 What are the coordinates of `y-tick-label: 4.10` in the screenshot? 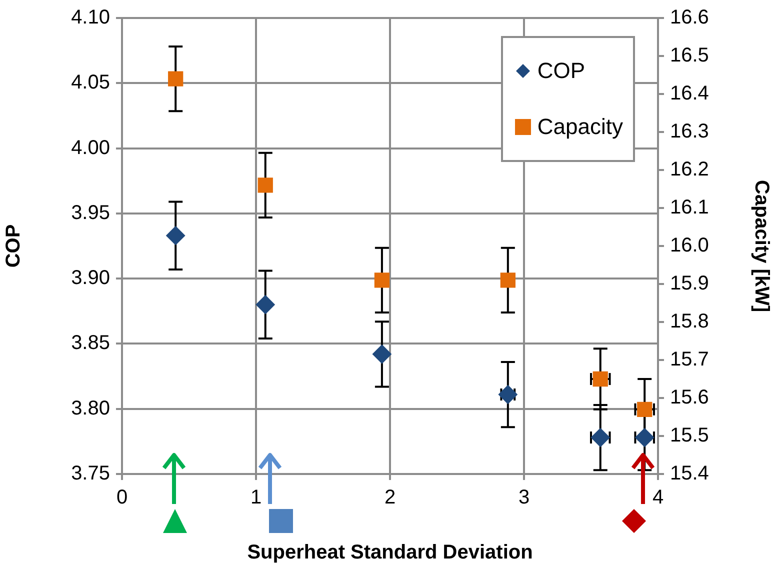 It's located at (90, 17).